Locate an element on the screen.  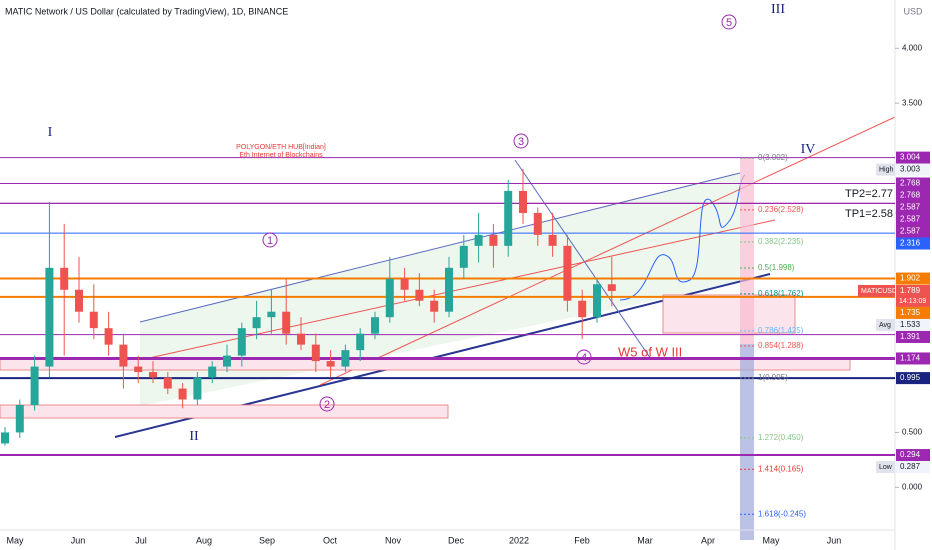
symbol-box is located at coordinates (876, 290).